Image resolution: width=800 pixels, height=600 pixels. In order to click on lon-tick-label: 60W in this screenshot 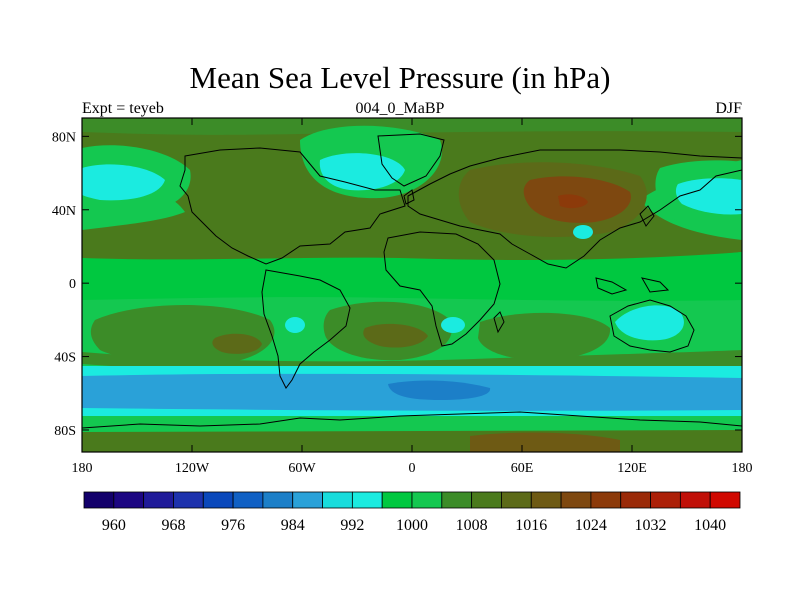, I will do `click(302, 468)`.